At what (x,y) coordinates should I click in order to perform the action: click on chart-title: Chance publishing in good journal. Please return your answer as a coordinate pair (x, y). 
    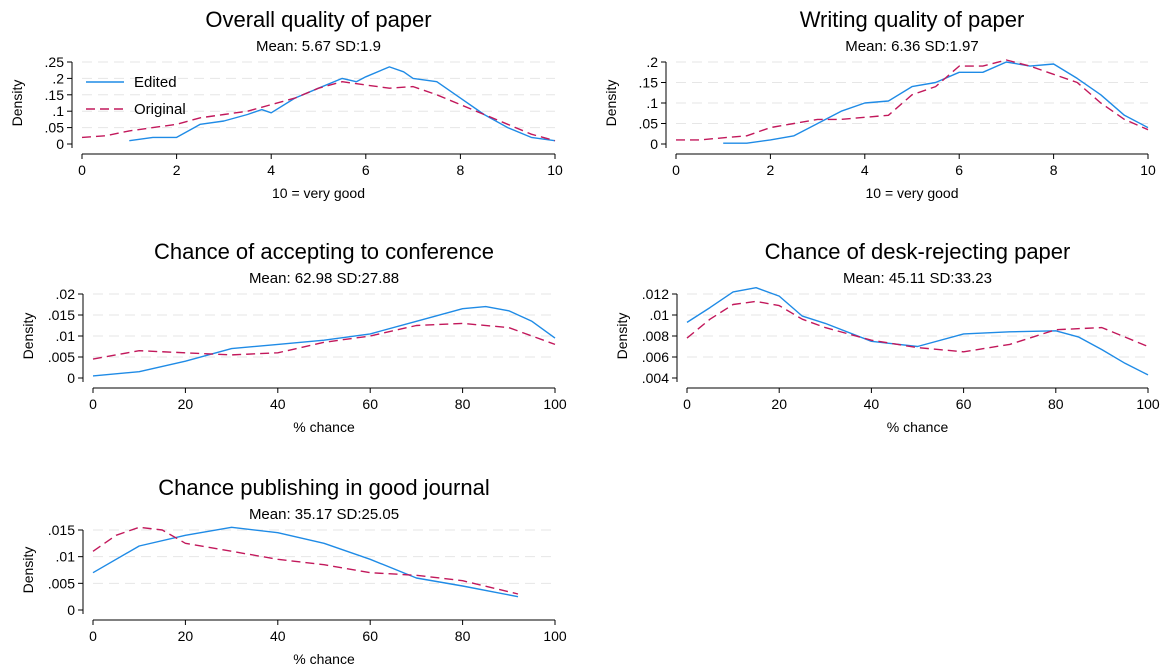
    Looking at the image, I should click on (323, 487).